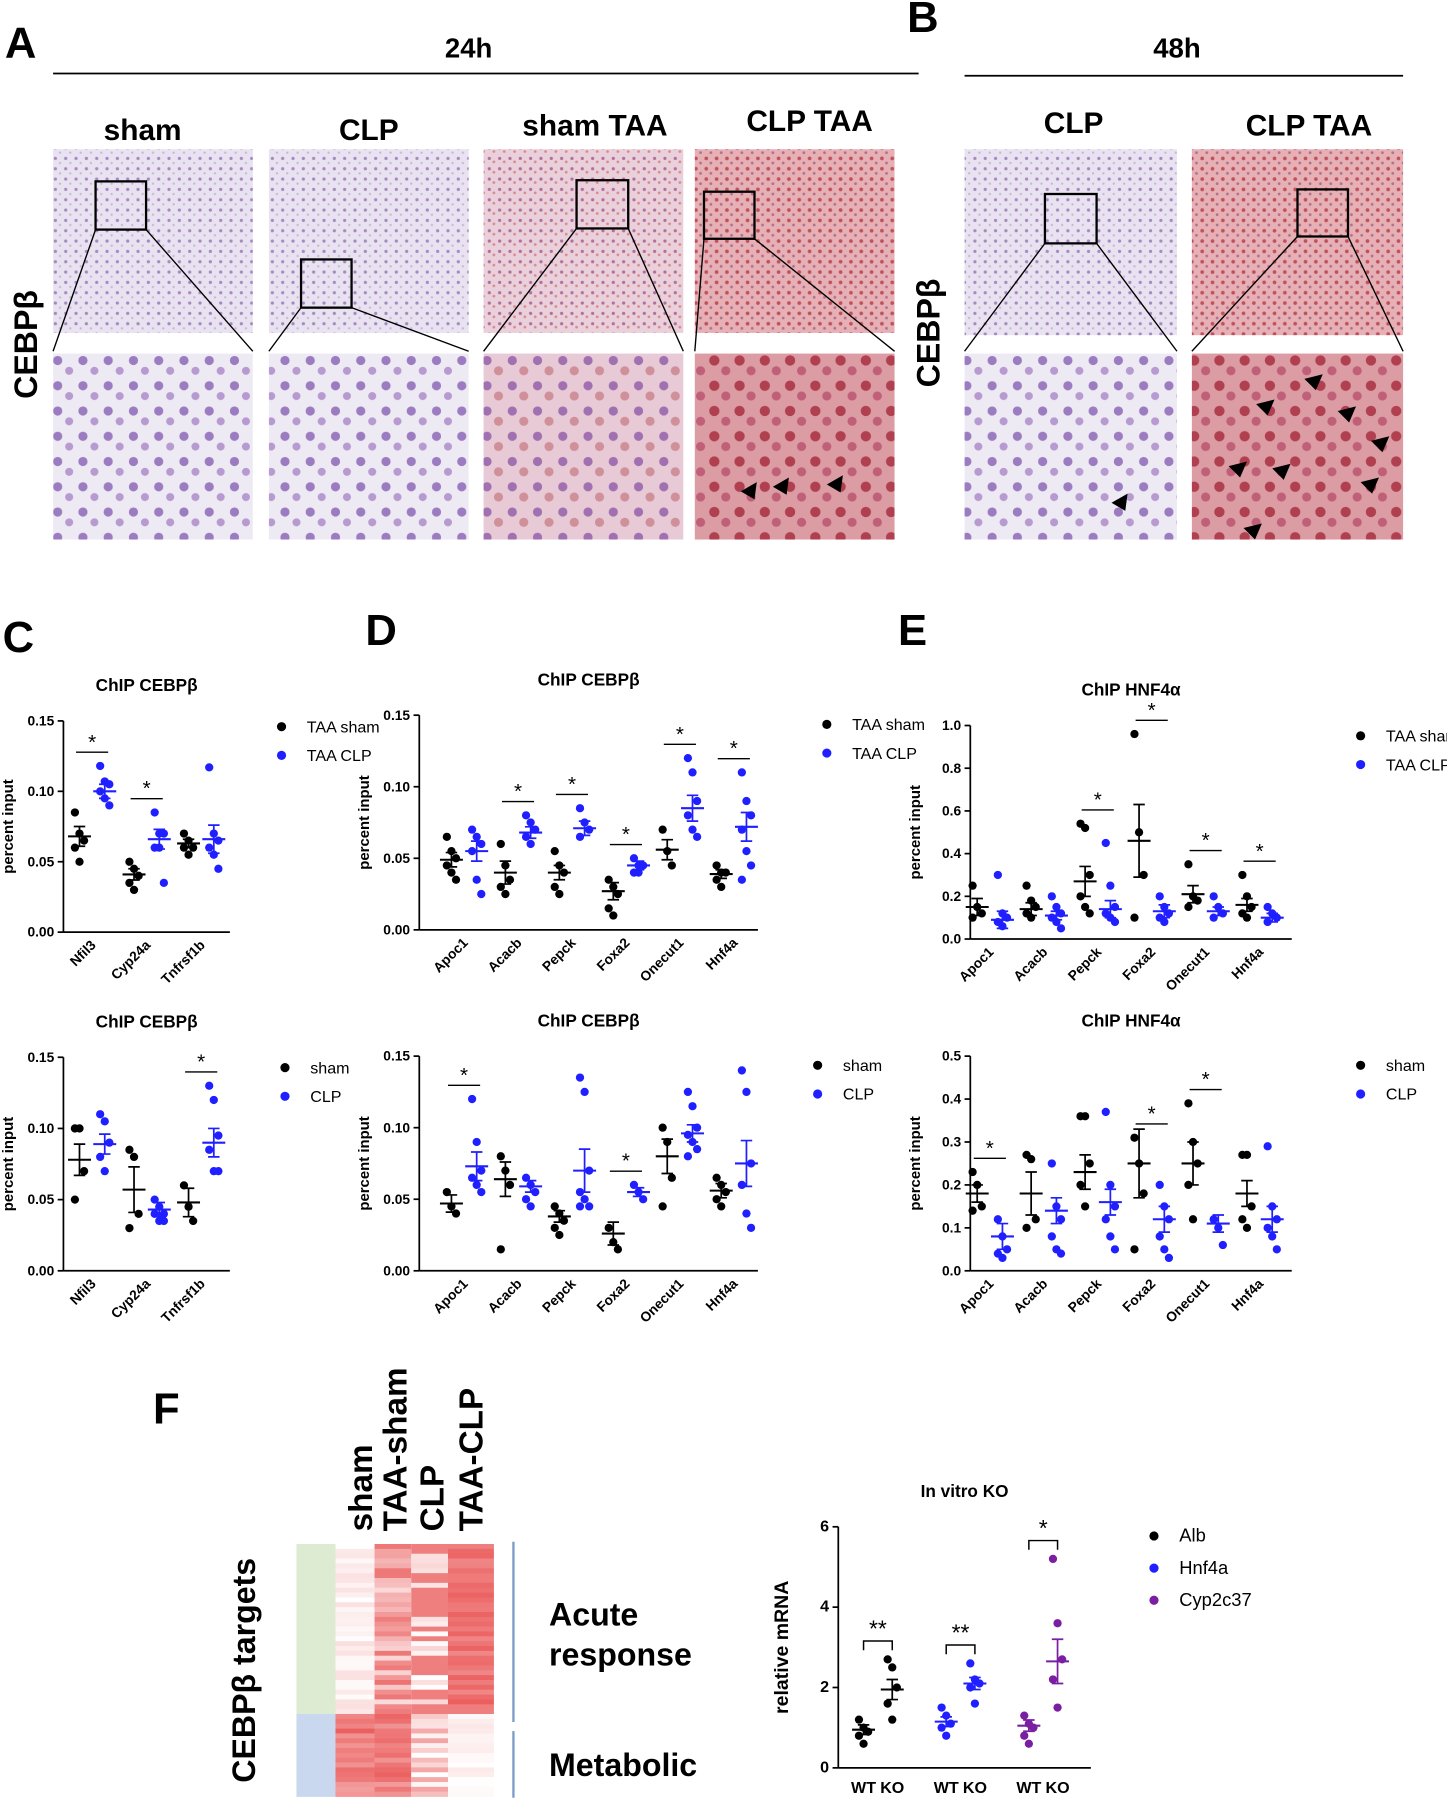 This screenshot has width=1447, height=1800. What do you see at coordinates (662, 1301) in the screenshot?
I see `x-tick-label: Onecut1` at bounding box center [662, 1301].